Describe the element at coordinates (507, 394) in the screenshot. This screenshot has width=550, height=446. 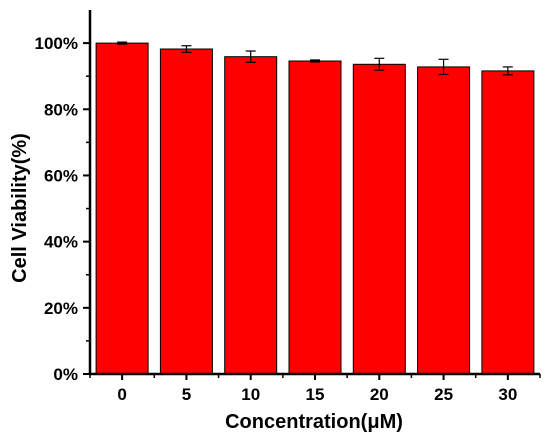
I see `x-tick-label-30: 30` at that location.